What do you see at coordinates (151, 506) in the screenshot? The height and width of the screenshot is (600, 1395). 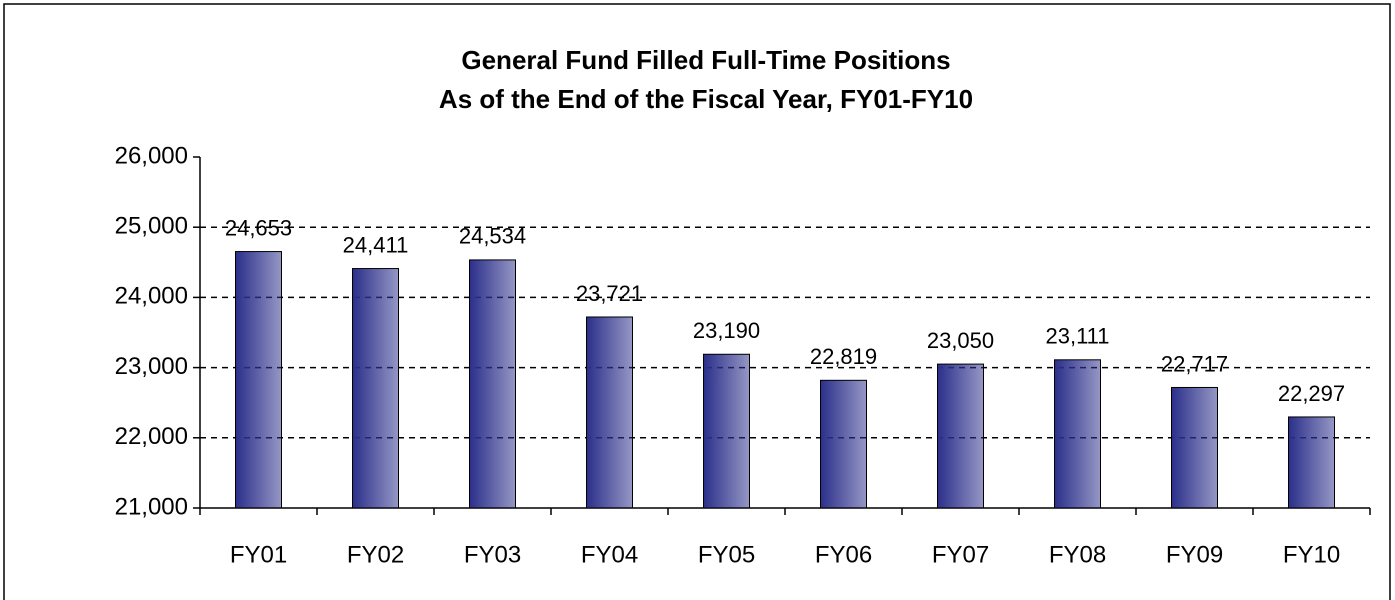 I see `y-tick-label: 21,000` at bounding box center [151, 506].